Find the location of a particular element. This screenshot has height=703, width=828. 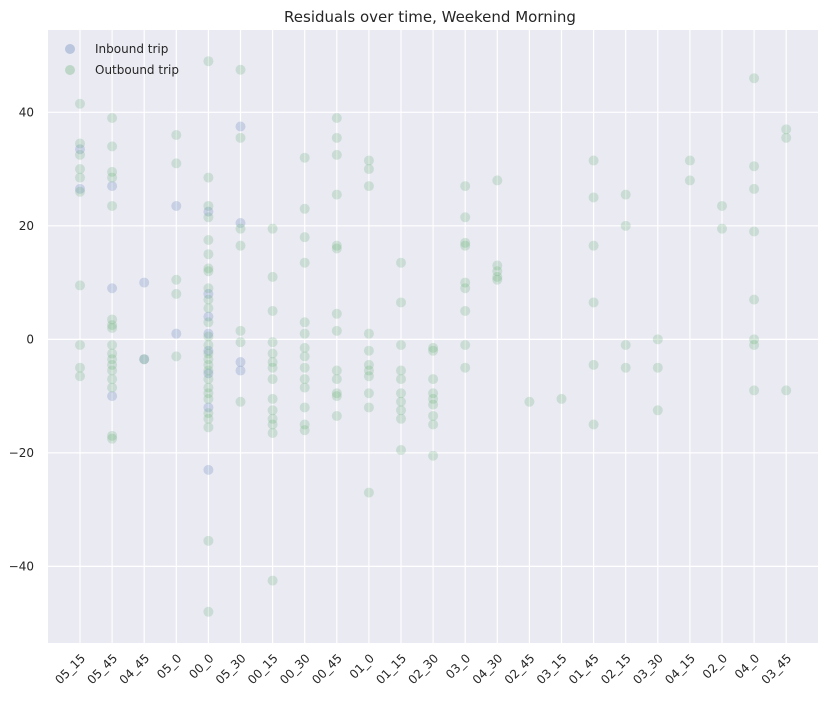

x-tick-label: 04_30 is located at coordinates (488, 669).